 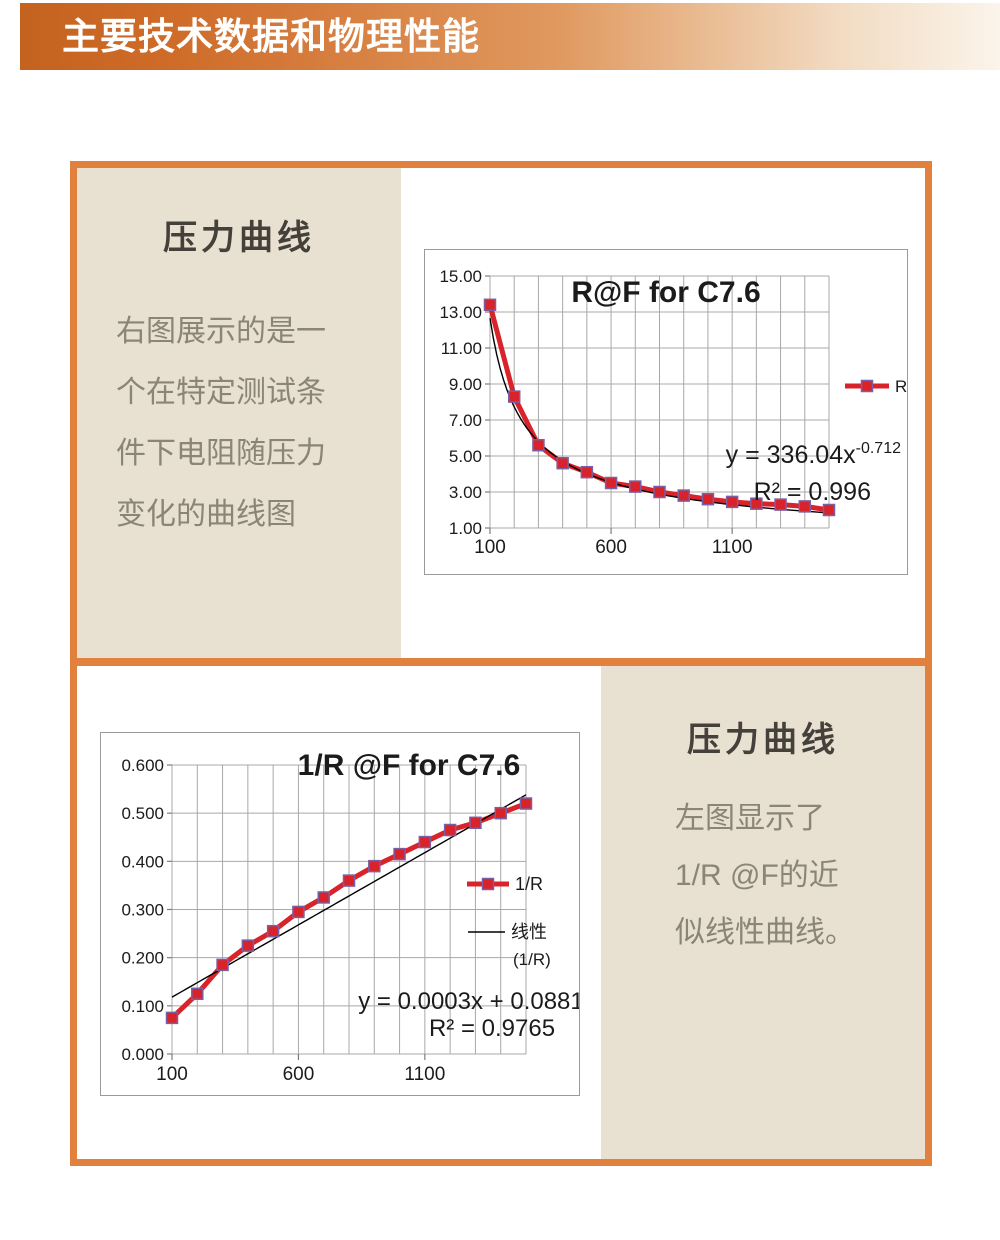 I want to click on paragraph-line: 1/R @F的近, so click(x=757, y=875).